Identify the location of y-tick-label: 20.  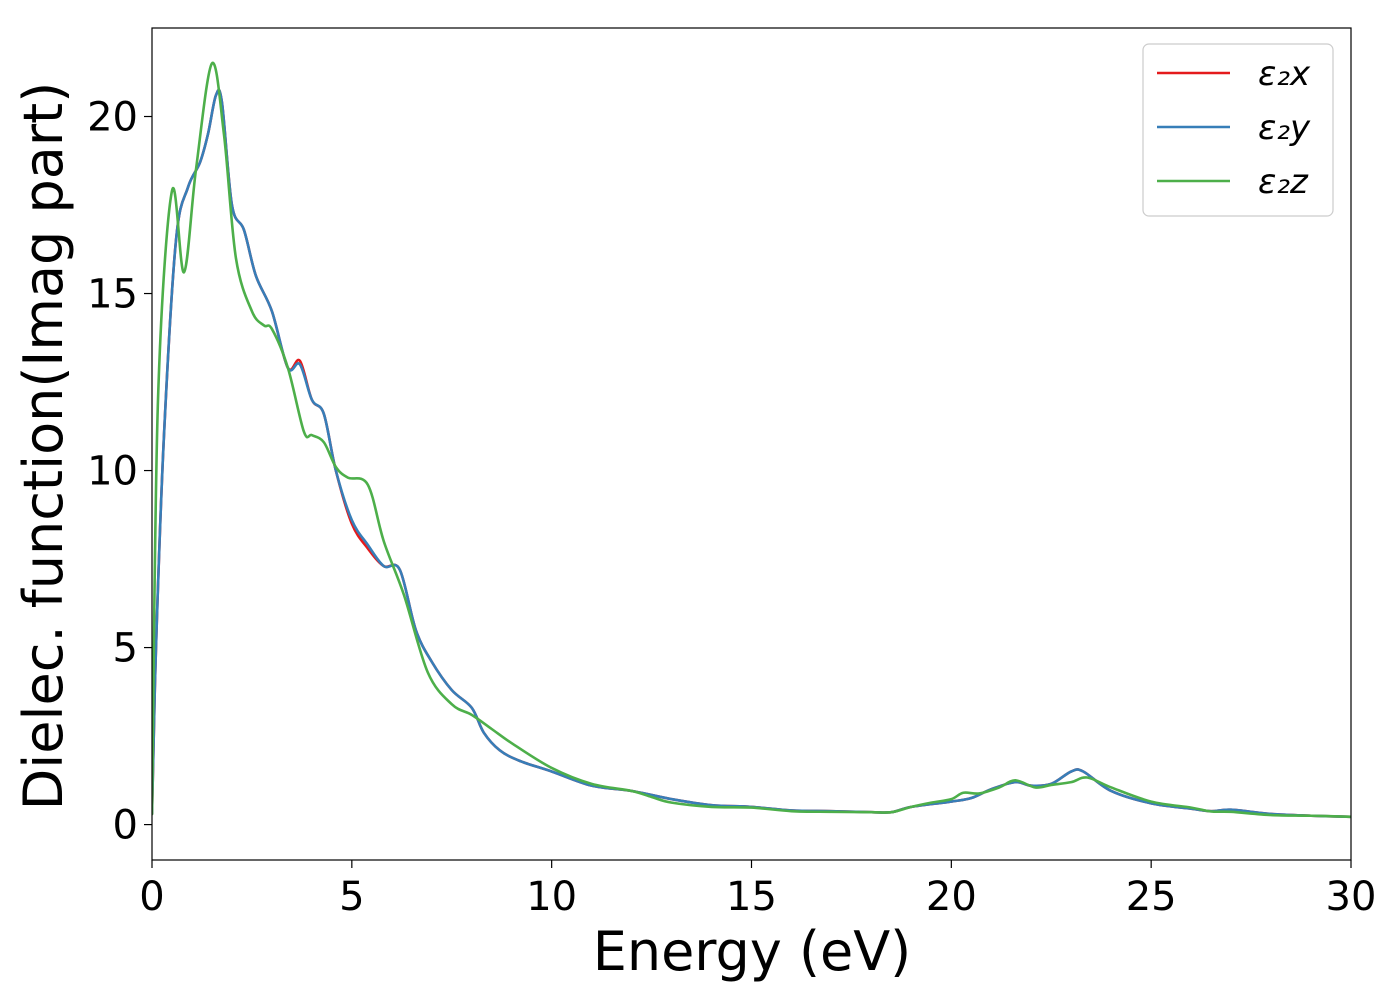
(112, 118).